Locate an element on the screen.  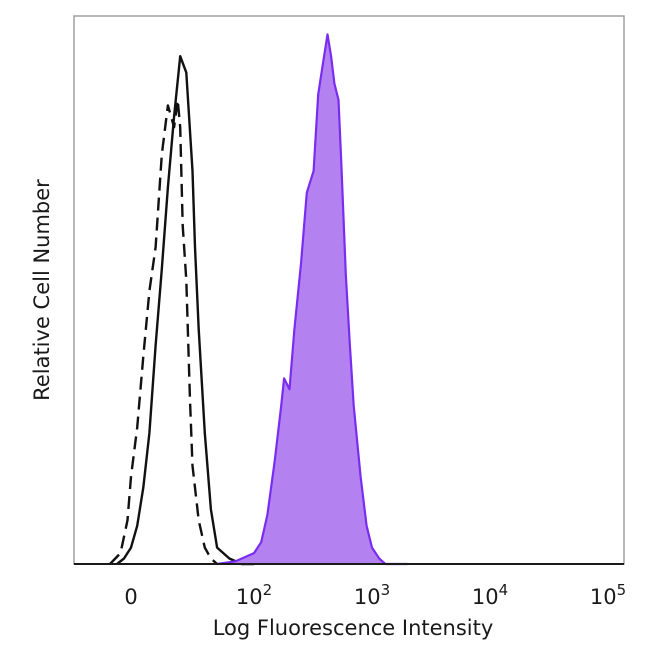
x-axis-title: Log Fluorescence Intensity is located at coordinates (353, 628).